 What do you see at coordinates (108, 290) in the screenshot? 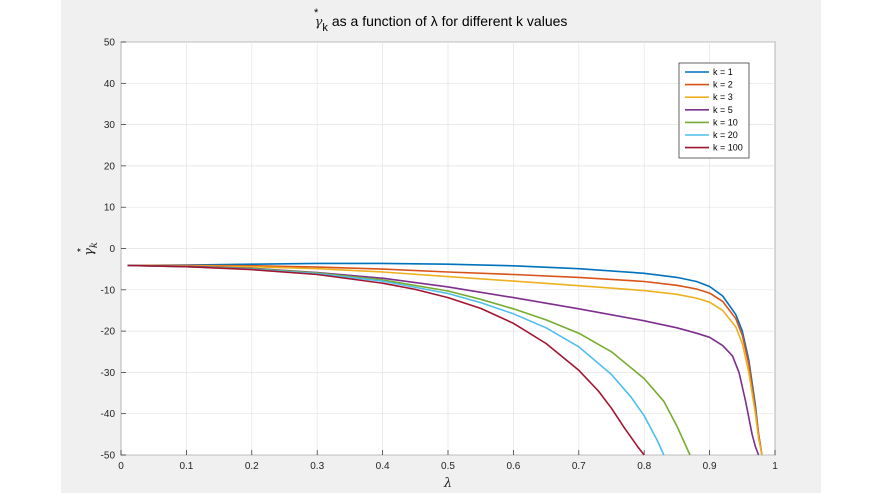
I see `y-tick-label: -10` at bounding box center [108, 290].